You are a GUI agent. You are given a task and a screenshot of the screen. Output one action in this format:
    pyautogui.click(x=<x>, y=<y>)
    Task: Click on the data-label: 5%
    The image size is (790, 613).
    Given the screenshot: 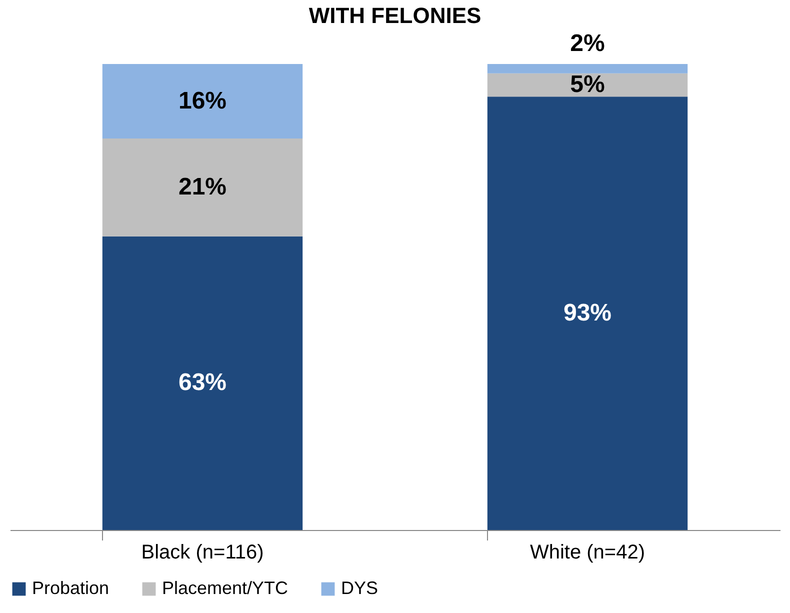 What is the action you would take?
    pyautogui.click(x=587, y=84)
    